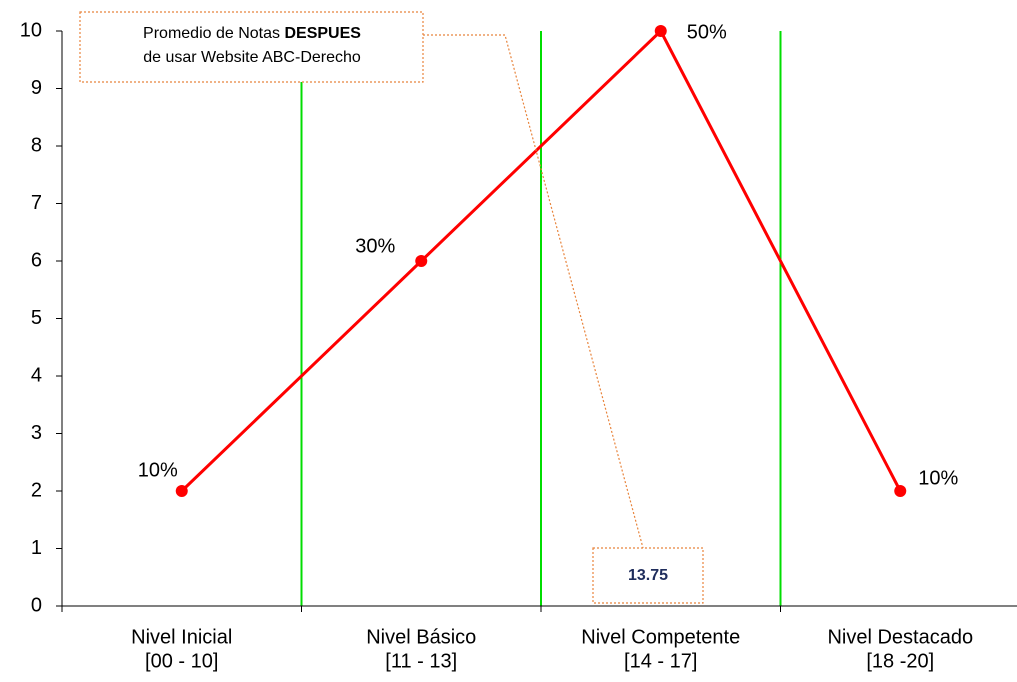  I want to click on annotation-value: 13.75, so click(648, 575).